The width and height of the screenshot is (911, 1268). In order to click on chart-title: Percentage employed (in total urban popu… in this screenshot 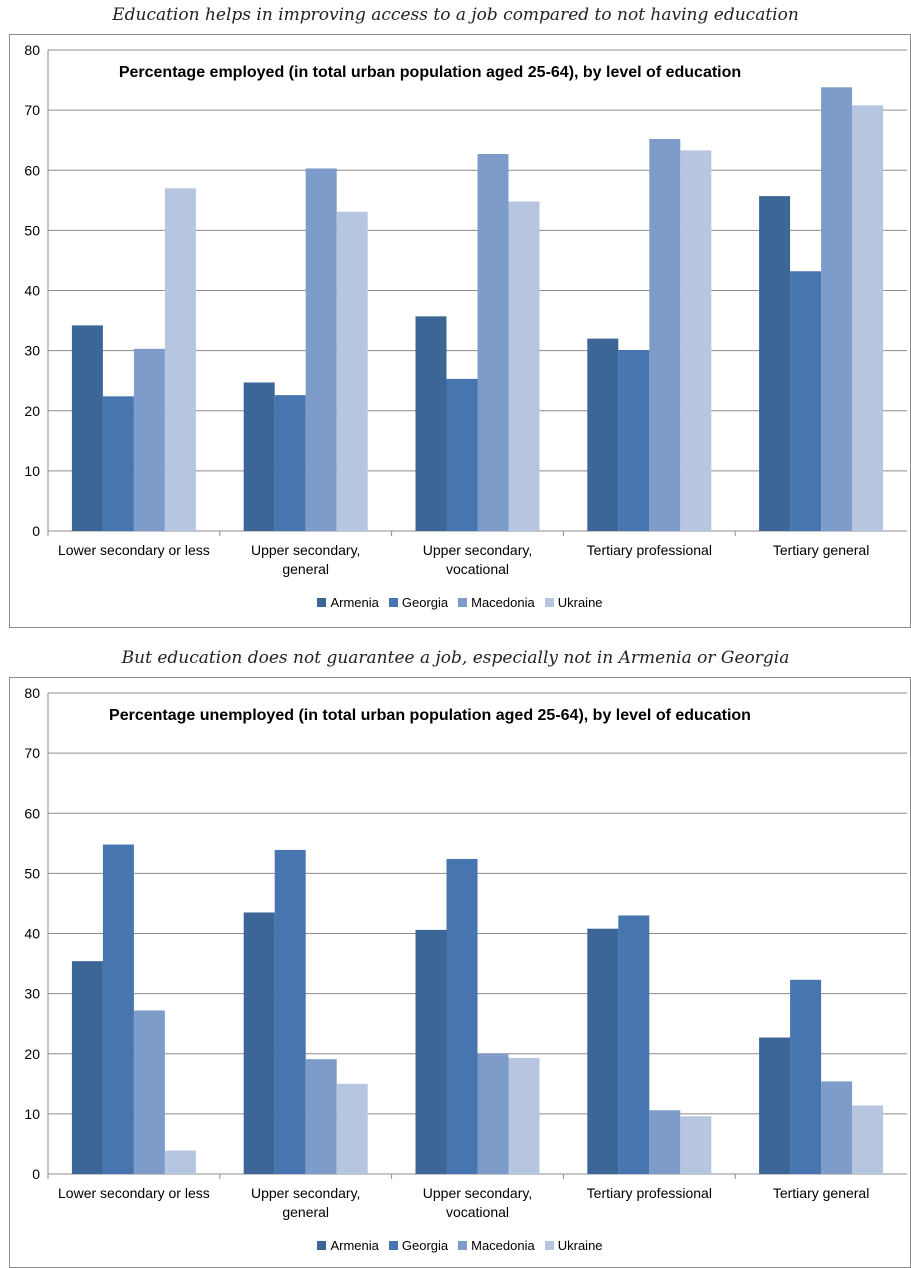, I will do `click(430, 72)`.